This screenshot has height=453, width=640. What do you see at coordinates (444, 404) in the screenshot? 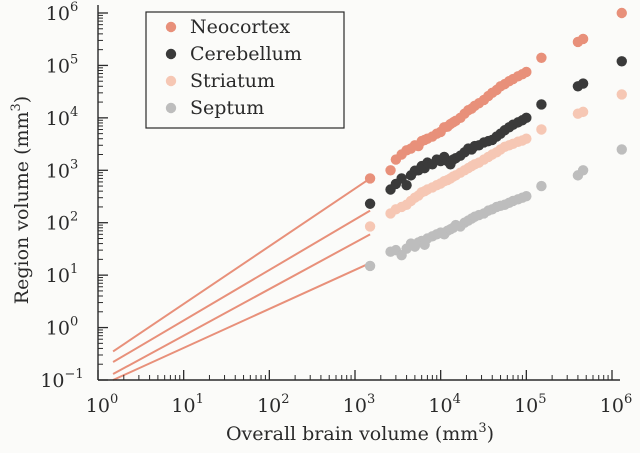
I see `x-tick-label: 10⁴` at bounding box center [444, 404].